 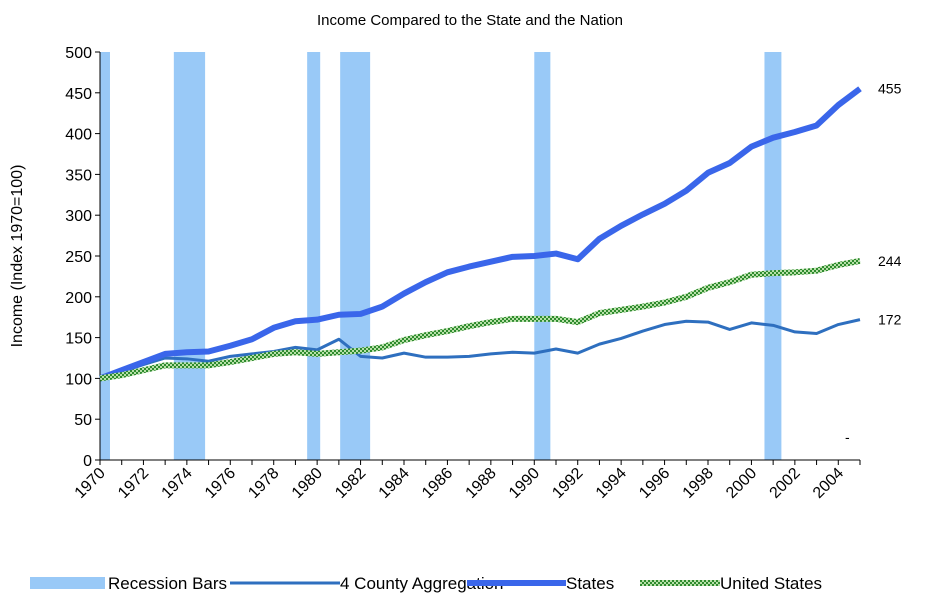 What do you see at coordinates (78, 339) in the screenshot?
I see `y-tick-label: 150` at bounding box center [78, 339].